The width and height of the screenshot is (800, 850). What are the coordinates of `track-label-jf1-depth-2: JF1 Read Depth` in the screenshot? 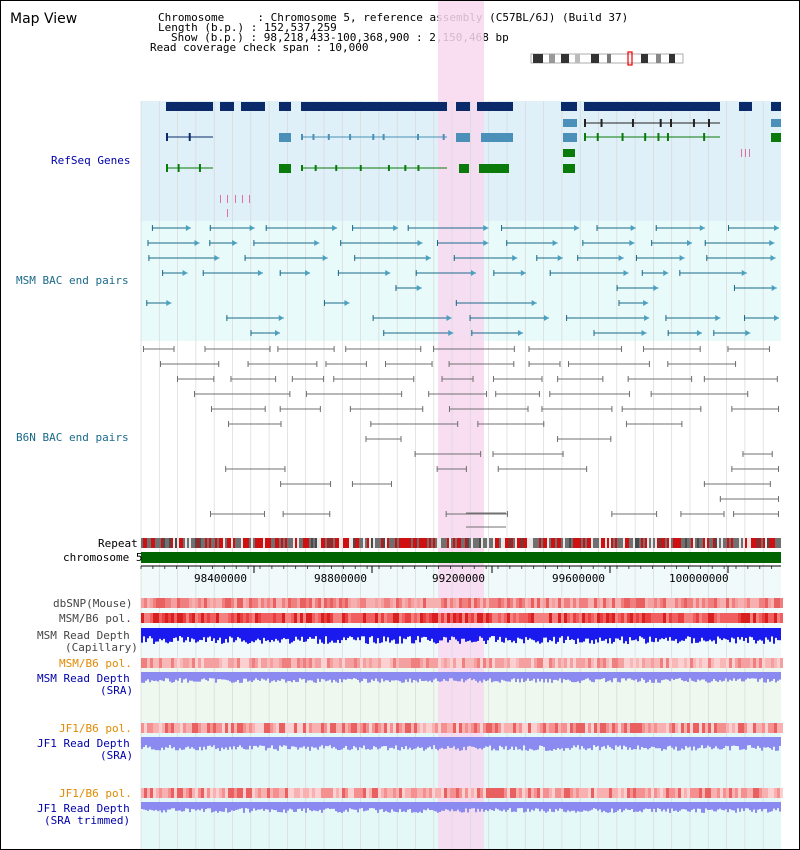 It's located at (83, 808).